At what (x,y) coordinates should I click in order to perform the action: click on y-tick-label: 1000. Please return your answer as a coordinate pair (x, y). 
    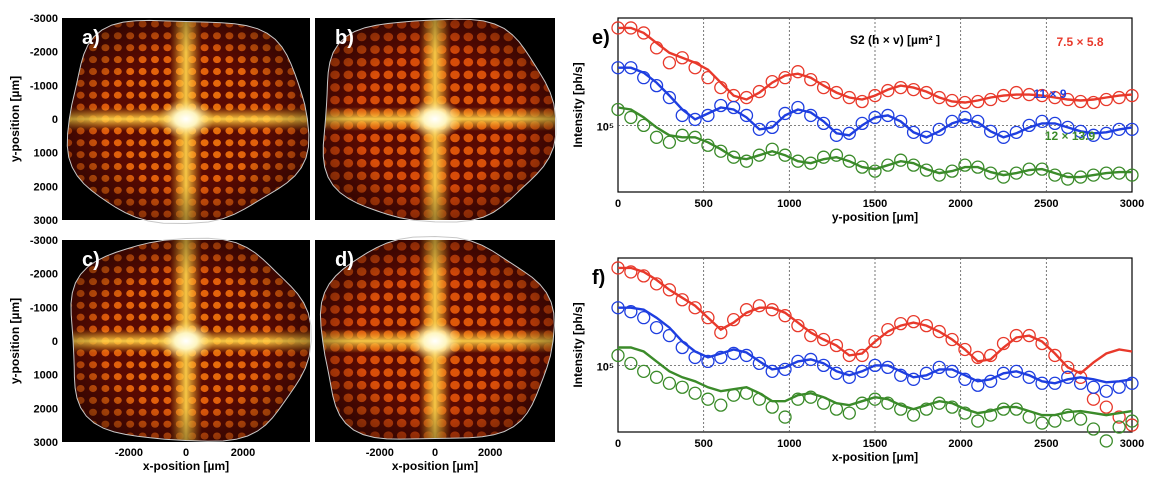
    Looking at the image, I should click on (46, 376).